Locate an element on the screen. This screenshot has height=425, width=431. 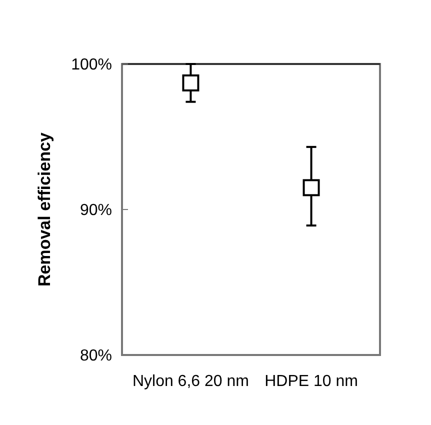
x-tick-label: Nylon 6,6 20 nm is located at coordinates (190, 381).